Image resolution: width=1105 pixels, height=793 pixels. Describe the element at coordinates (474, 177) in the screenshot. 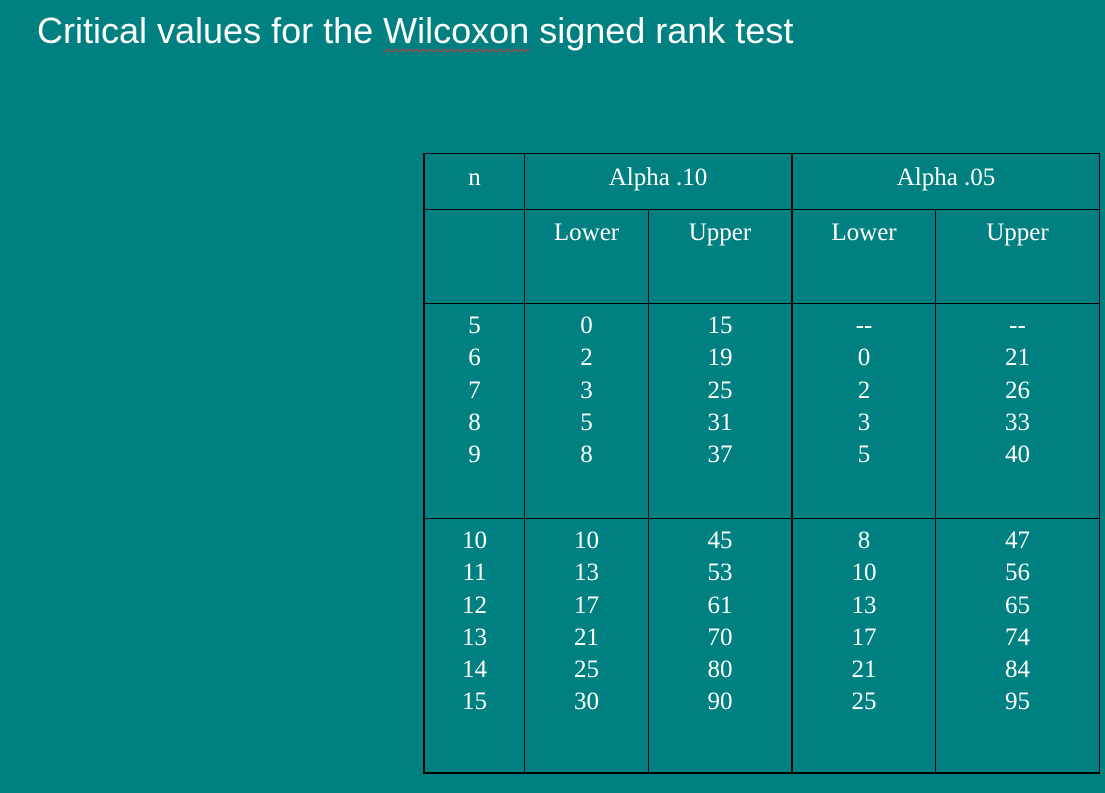

I see `header-n: n` at that location.